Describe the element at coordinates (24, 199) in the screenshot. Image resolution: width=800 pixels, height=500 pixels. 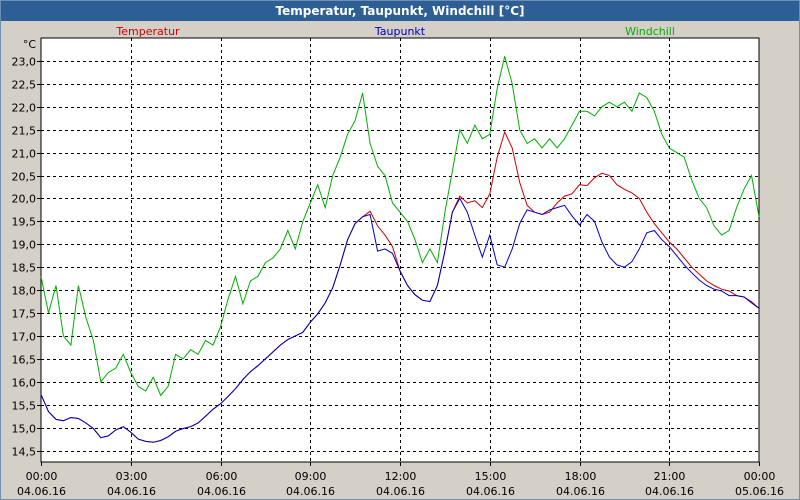
I see `y-tick-label: 20,0` at that location.